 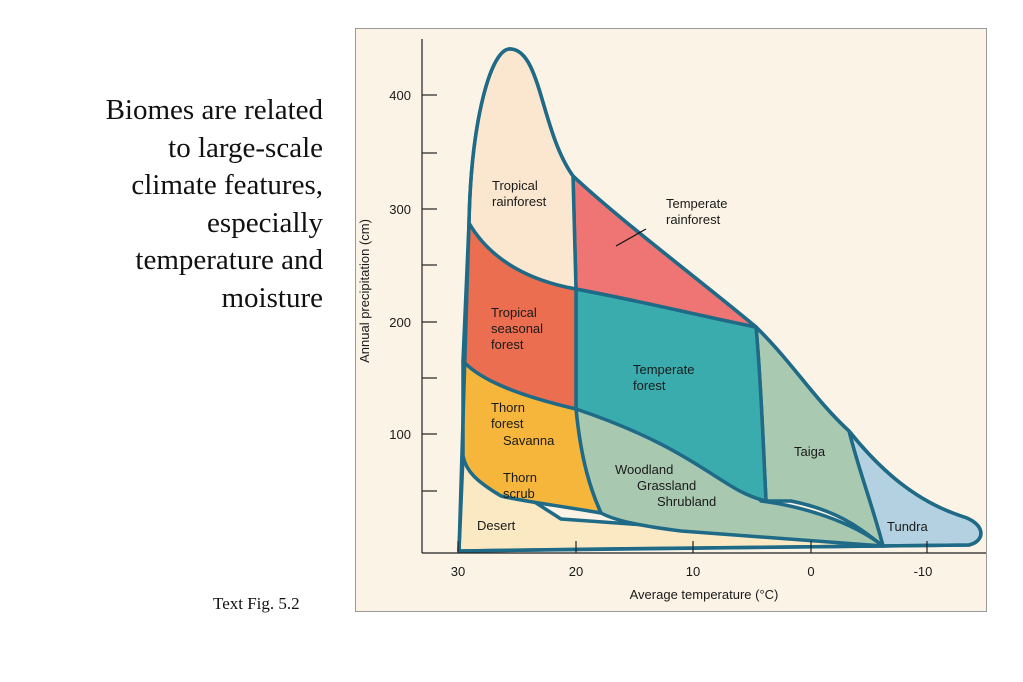 I want to click on x-tick-label: 10, so click(x=693, y=571).